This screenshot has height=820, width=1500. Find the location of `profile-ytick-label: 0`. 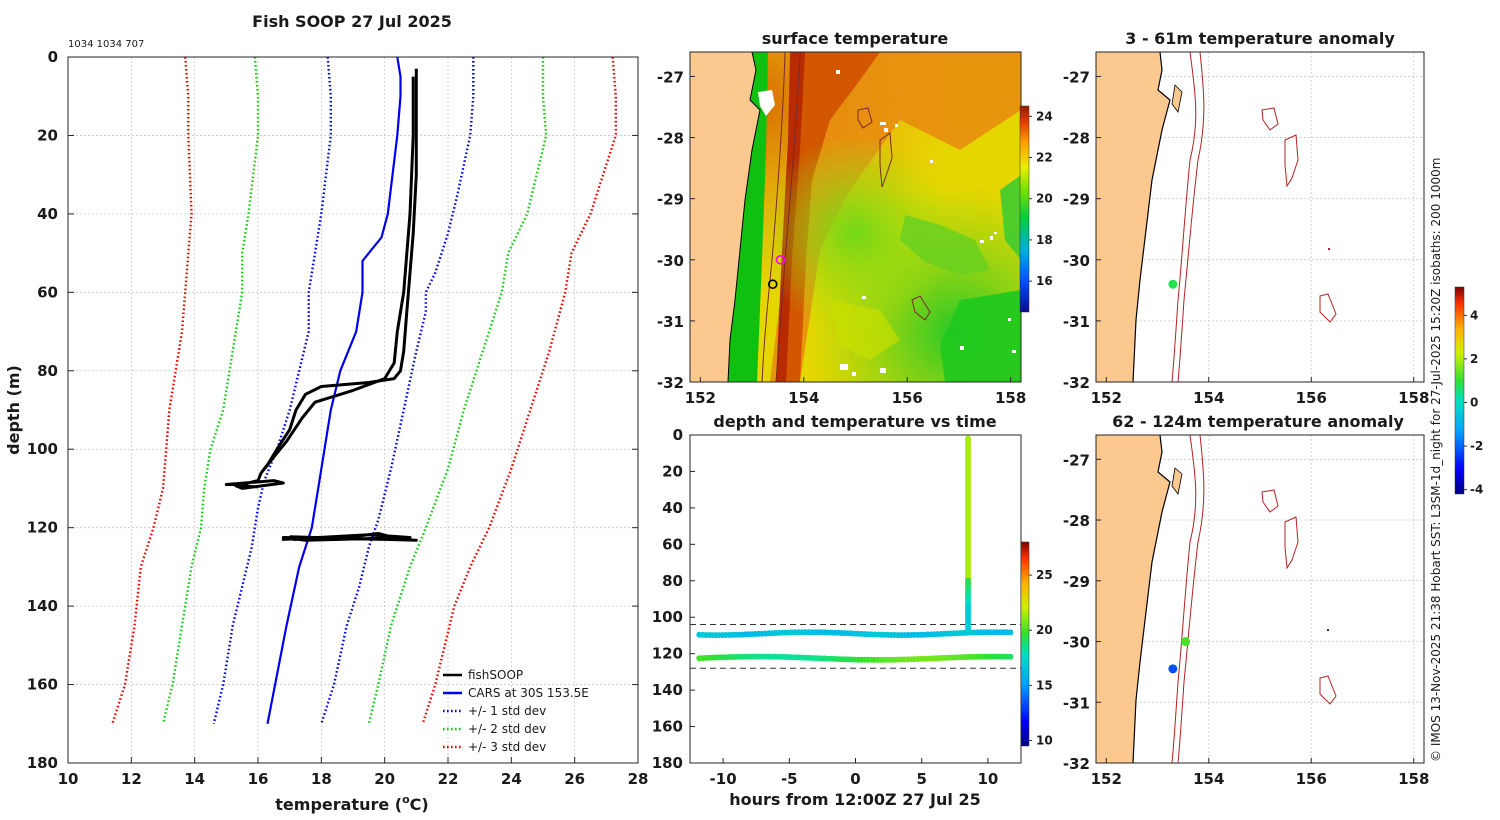

profile-ytick-label: 0 is located at coordinates (53, 57).